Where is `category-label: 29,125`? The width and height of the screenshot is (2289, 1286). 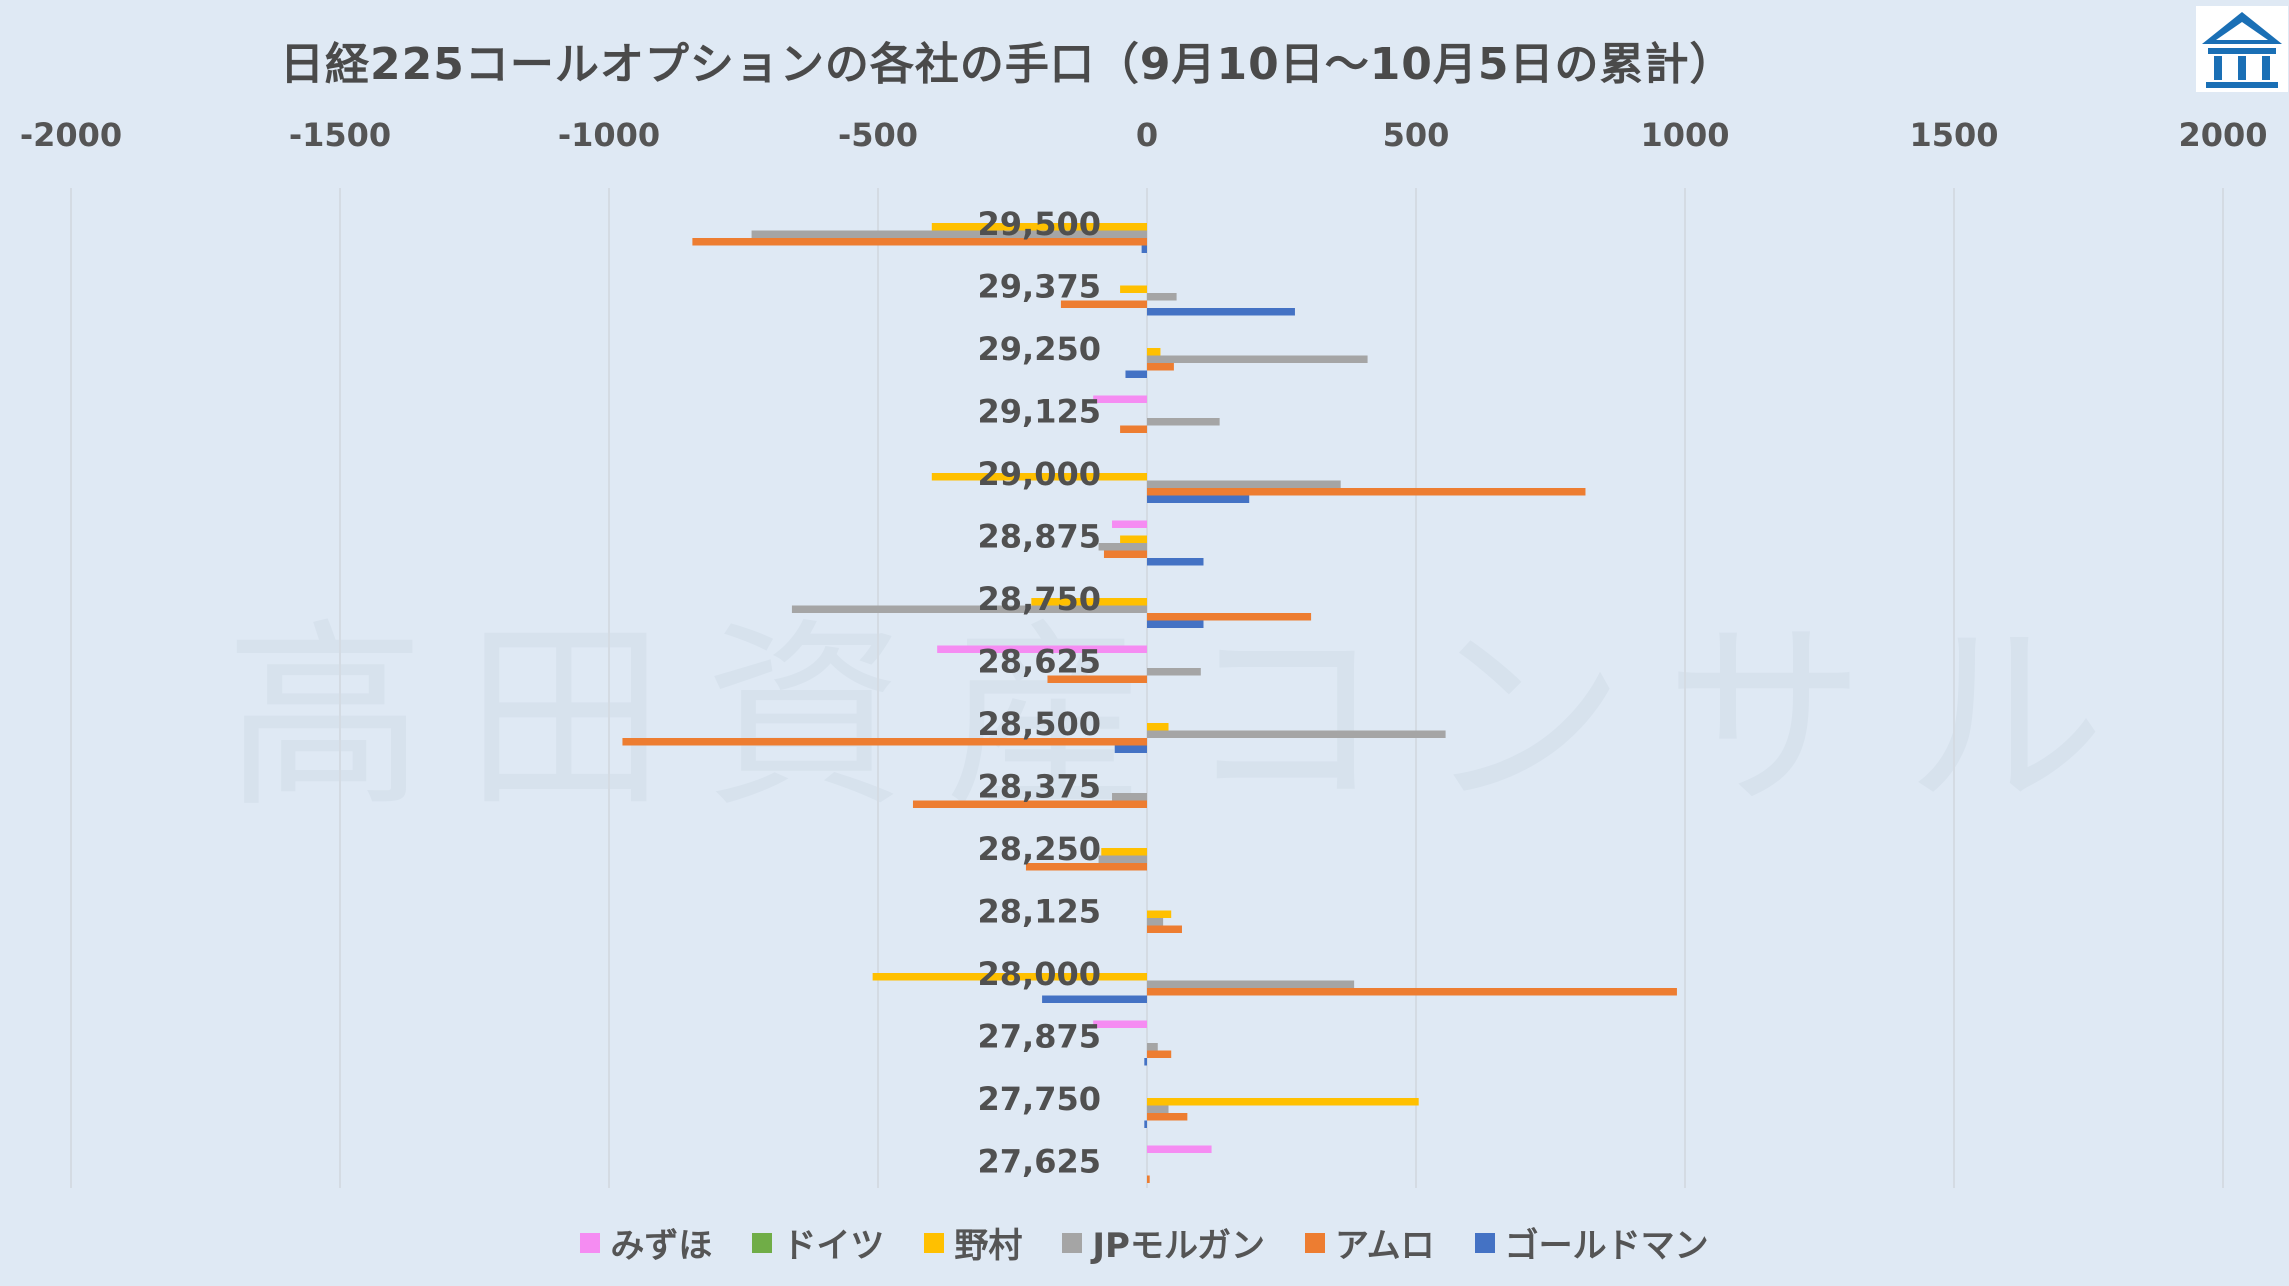
category-label: 29,125 is located at coordinates (1039, 412).